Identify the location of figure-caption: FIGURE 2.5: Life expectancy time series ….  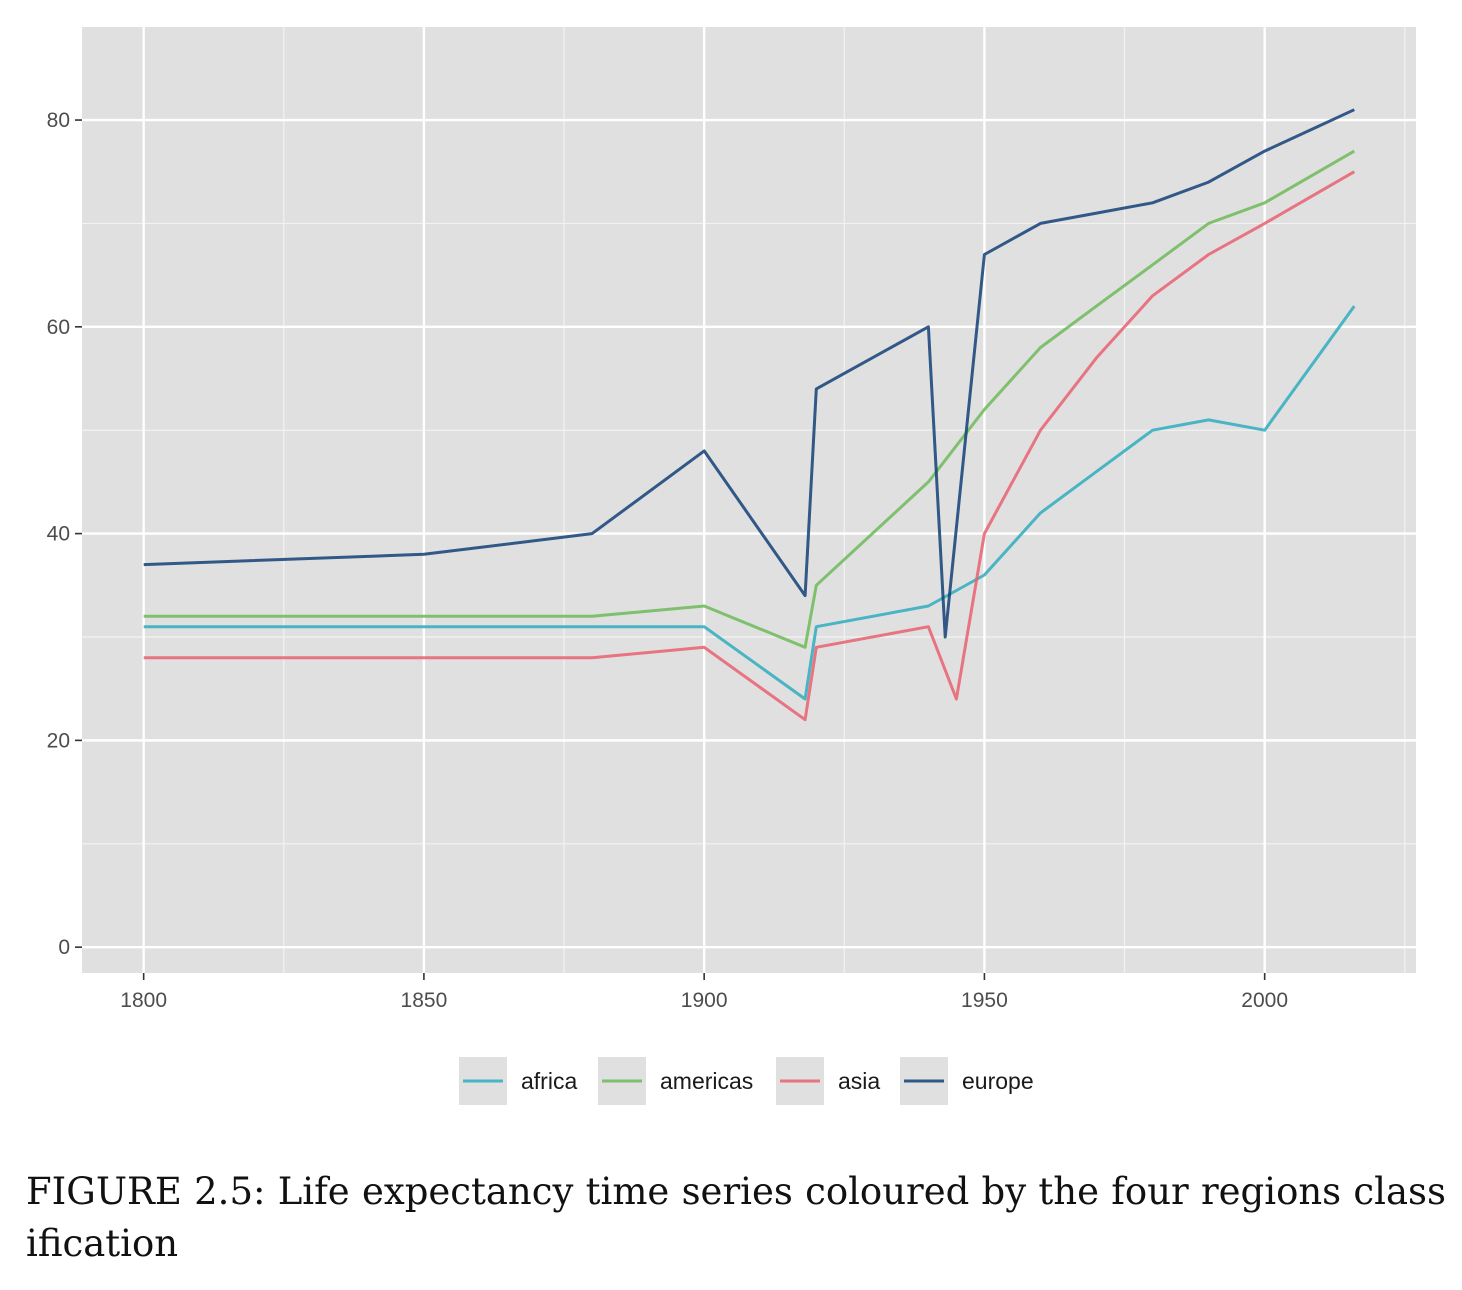
(736, 1217).